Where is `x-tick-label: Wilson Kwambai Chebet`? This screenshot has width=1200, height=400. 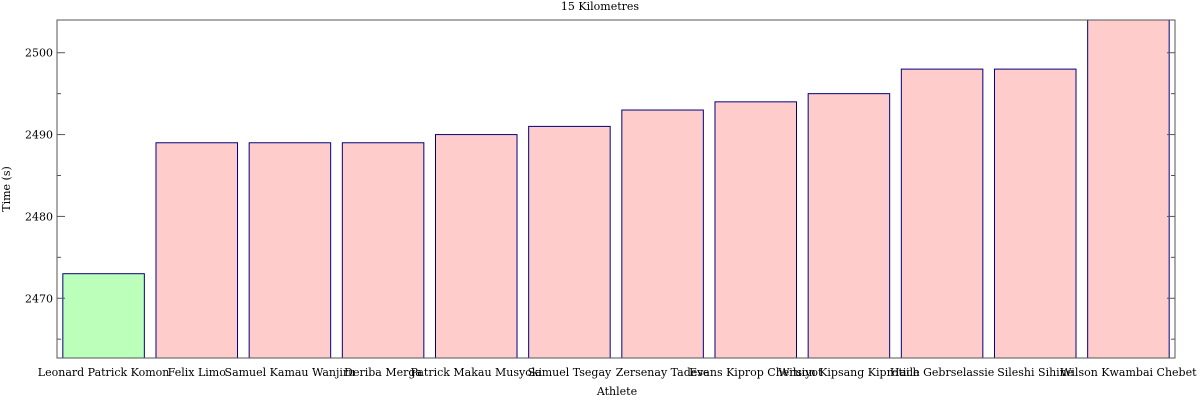
x-tick-label: Wilson Kwambai Chebet is located at coordinates (1128, 372).